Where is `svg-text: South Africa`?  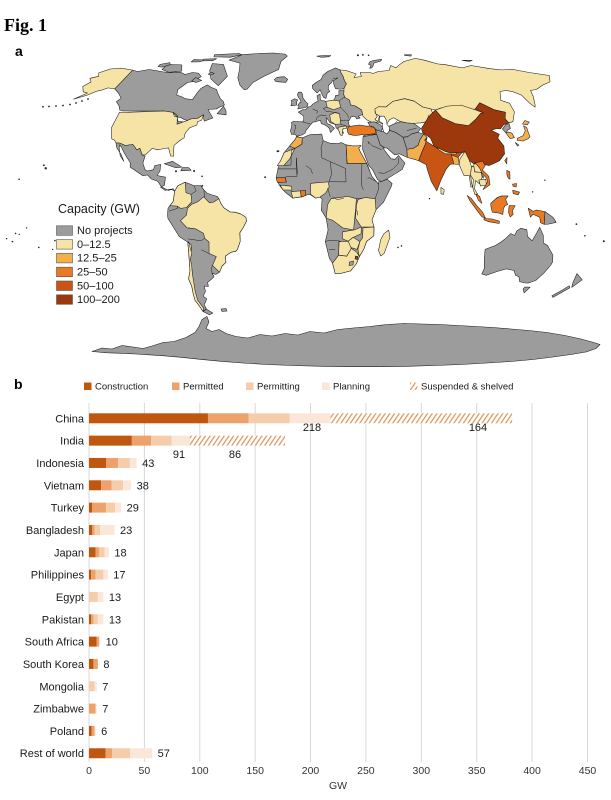 svg-text: South Africa is located at coordinates (55, 643).